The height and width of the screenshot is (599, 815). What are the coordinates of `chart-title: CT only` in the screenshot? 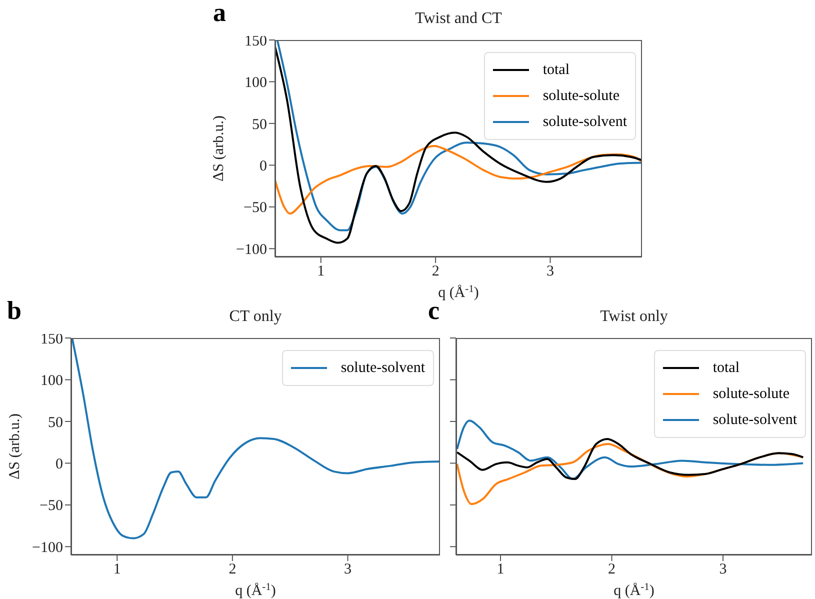 It's located at (255, 316).